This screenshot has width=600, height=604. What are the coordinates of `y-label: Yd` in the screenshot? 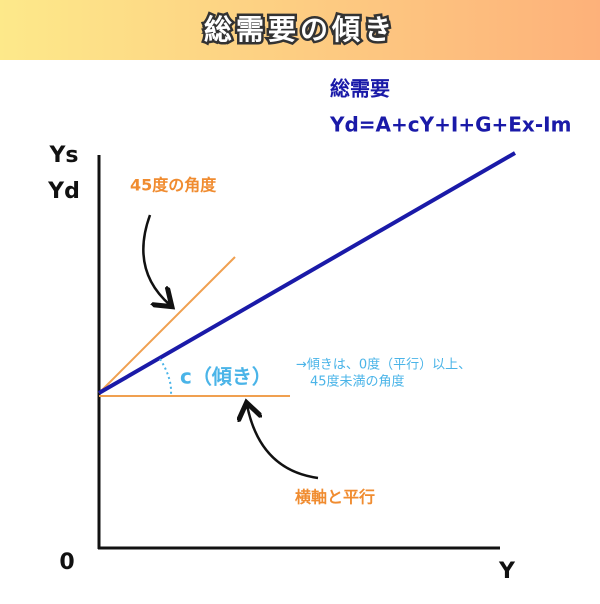 It's located at (63, 191).